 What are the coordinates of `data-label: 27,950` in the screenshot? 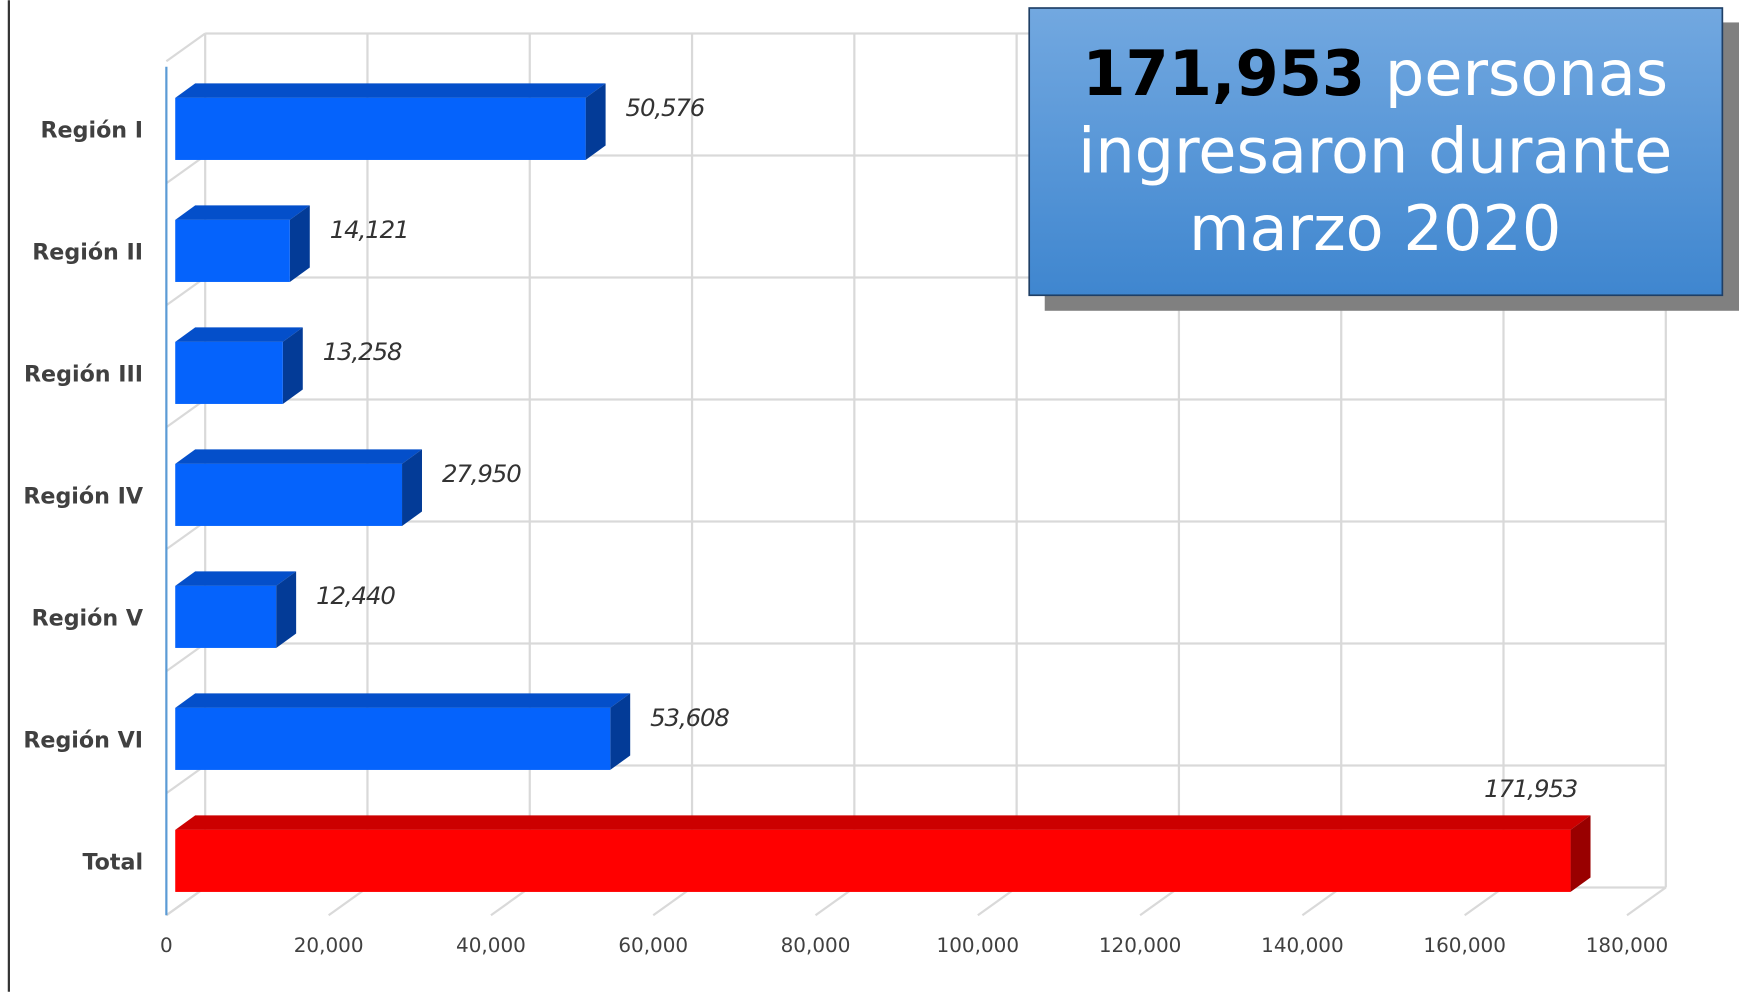 It's located at (481, 473).